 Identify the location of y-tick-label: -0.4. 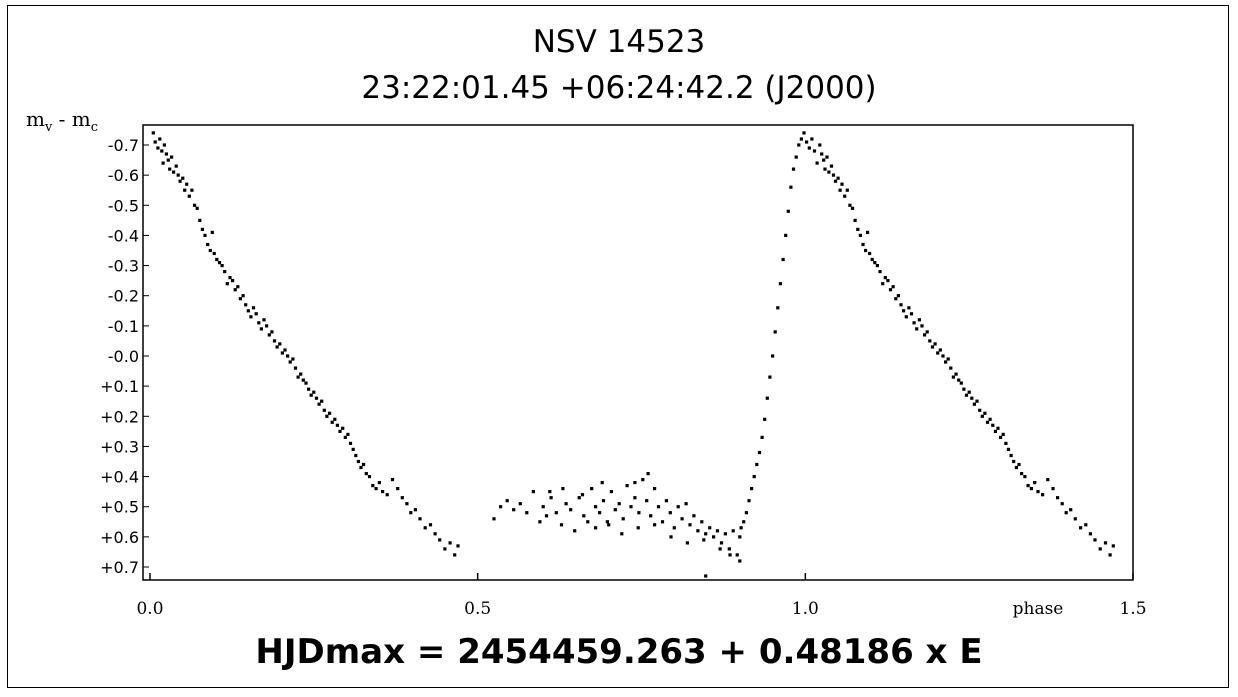
(123, 235).